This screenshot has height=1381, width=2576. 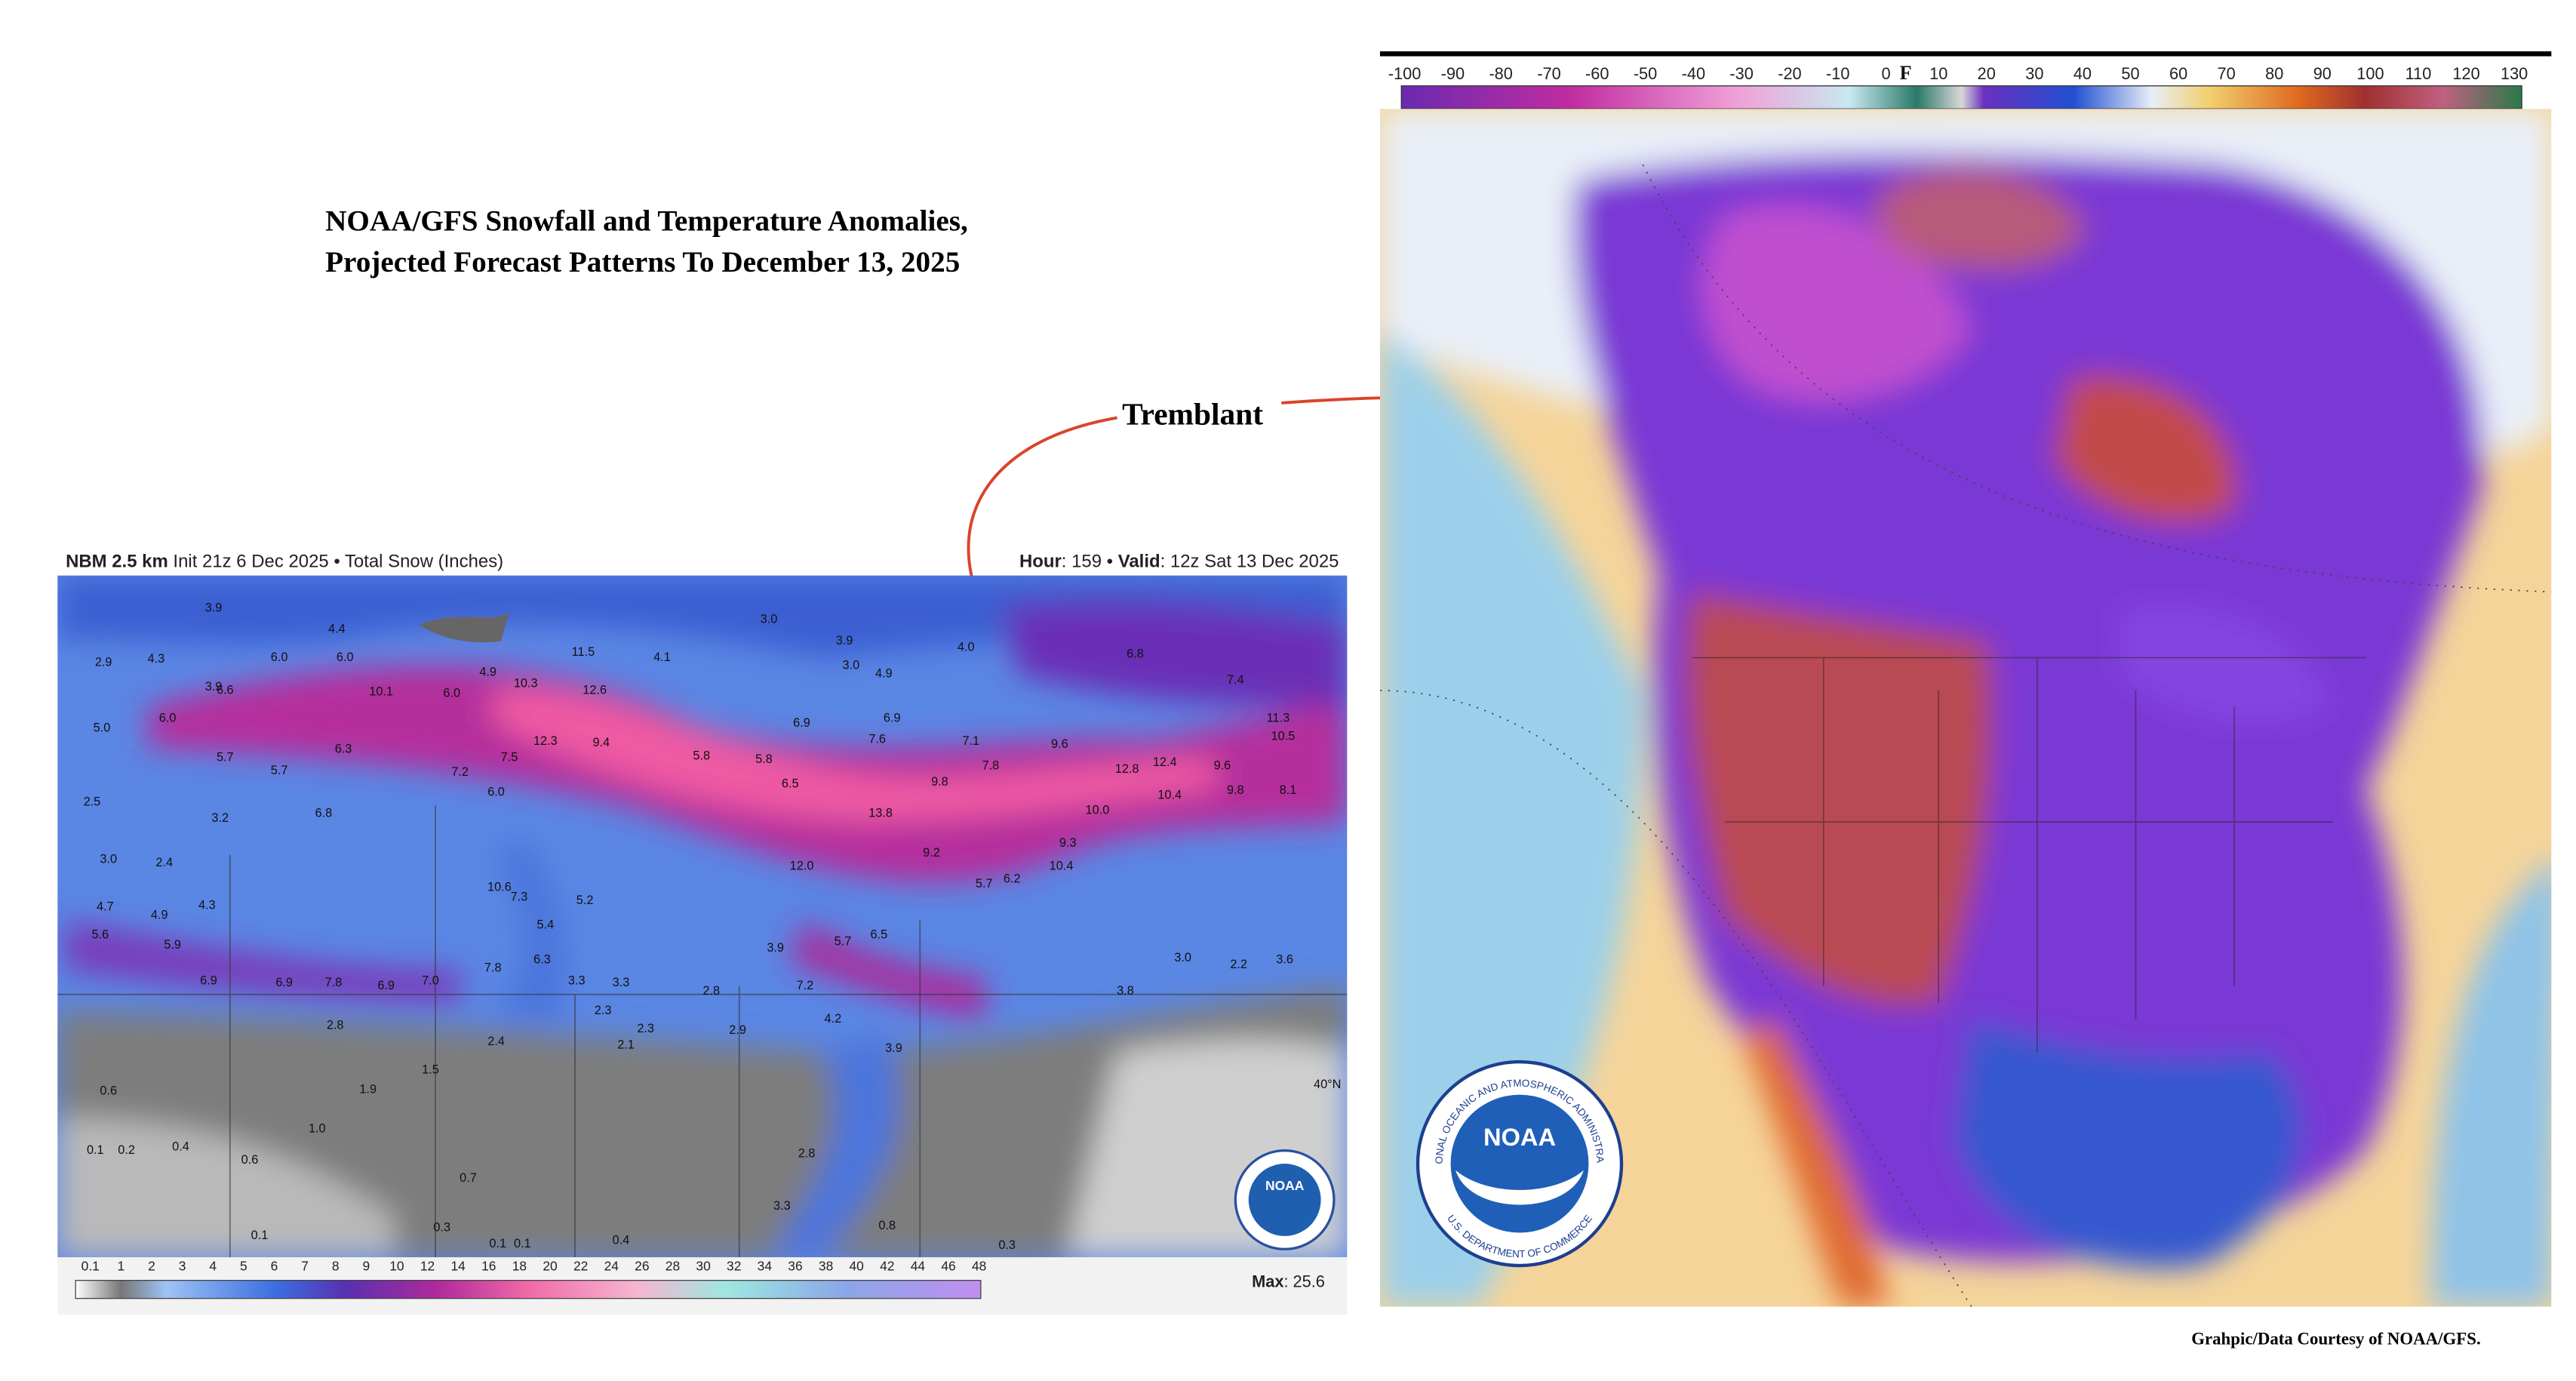 I want to click on snow-value: 0.6, so click(x=108, y=1091).